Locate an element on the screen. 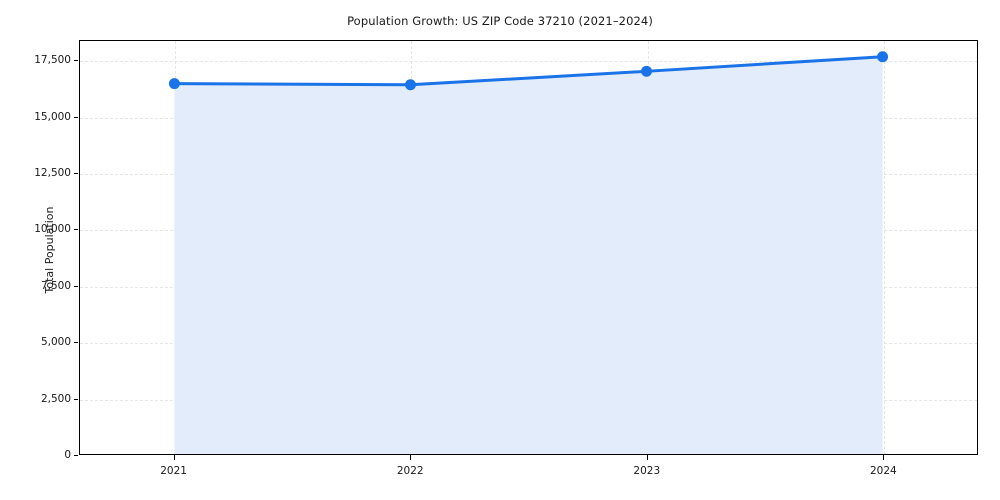 This screenshot has height=500, width=1000. gridline-horizontal is located at coordinates (528, 62).